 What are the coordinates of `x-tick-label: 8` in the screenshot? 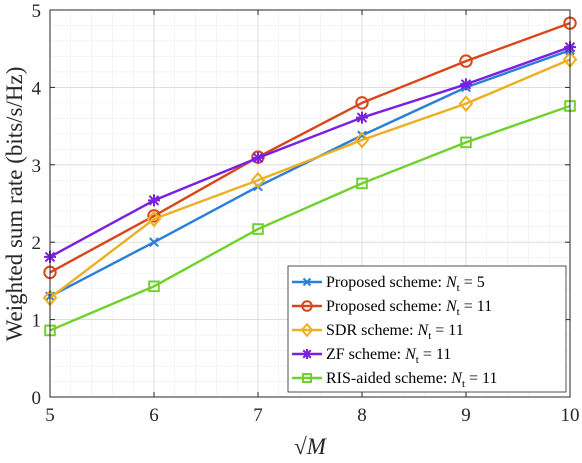 It's located at (362, 415).